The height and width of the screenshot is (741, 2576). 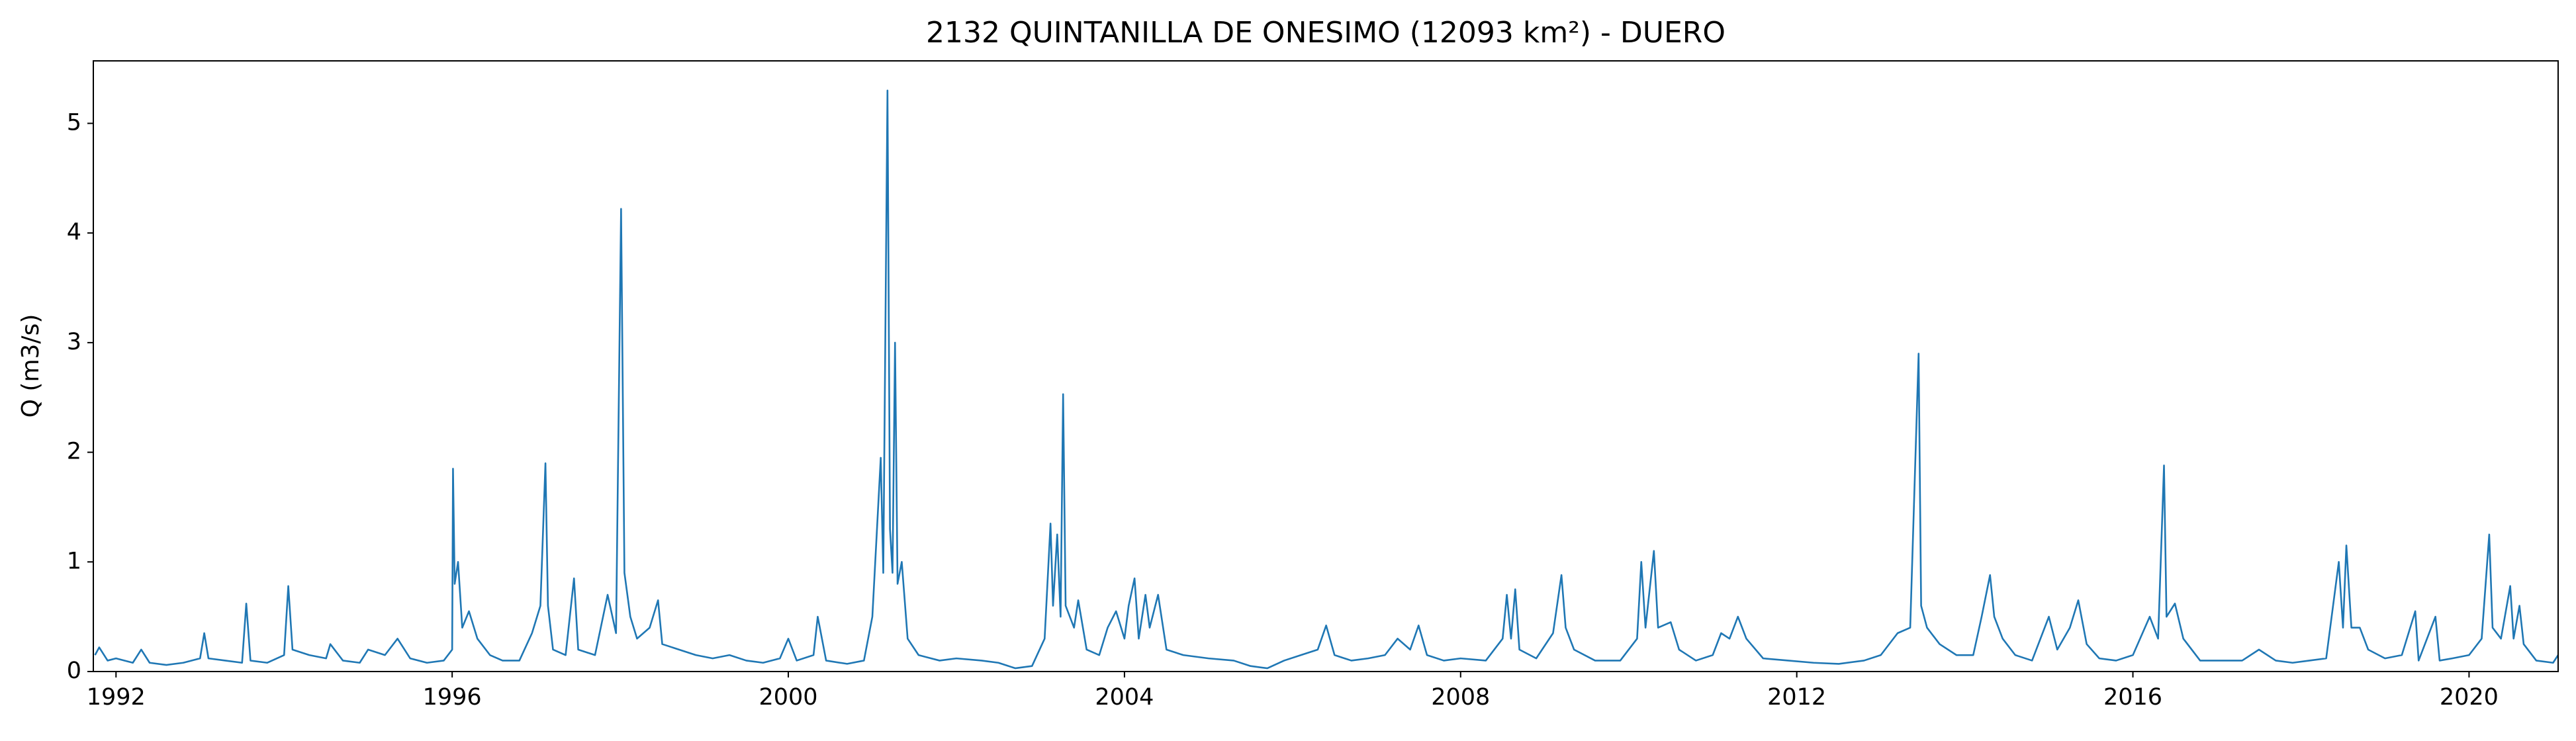 I want to click on x-tick-label: 1996, so click(x=453, y=697).